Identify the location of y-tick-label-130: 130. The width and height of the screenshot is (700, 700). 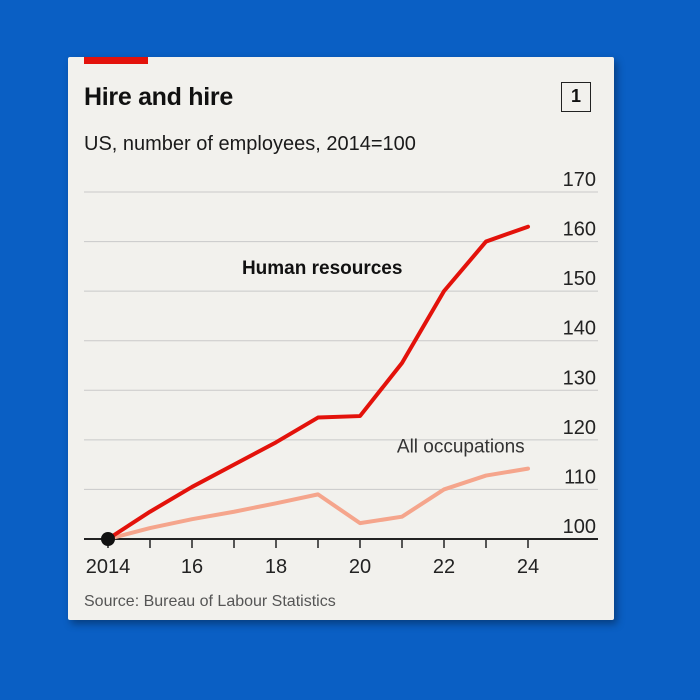
(579, 378).